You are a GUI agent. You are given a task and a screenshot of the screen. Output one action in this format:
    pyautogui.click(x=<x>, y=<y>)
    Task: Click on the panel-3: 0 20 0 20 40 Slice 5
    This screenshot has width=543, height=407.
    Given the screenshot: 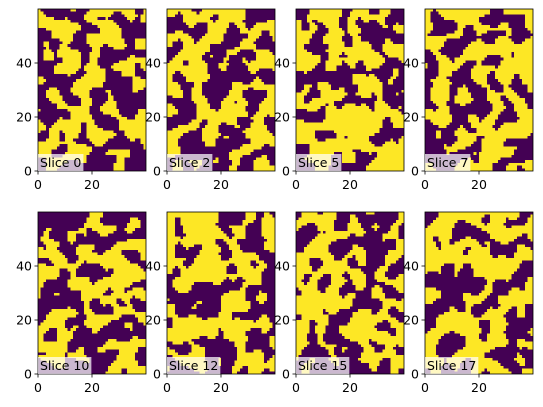 What is the action you would take?
    pyautogui.click(x=339, y=100)
    